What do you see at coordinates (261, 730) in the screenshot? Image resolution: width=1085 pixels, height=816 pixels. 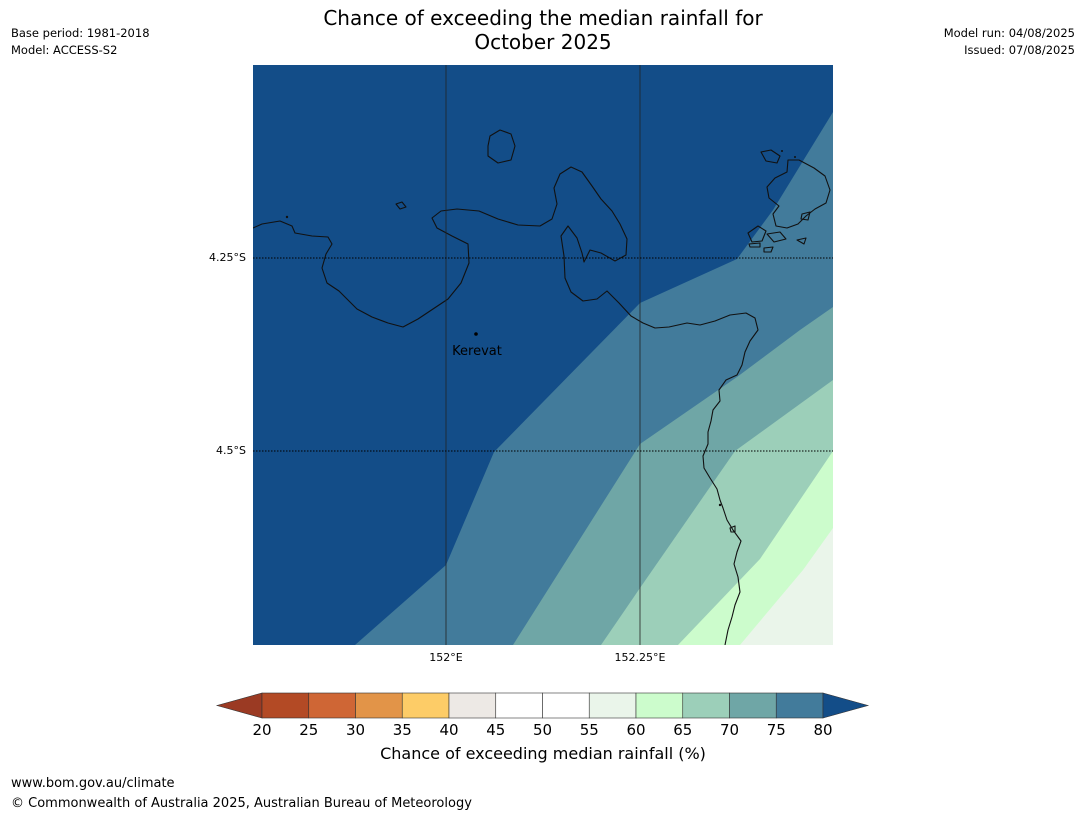 I see `colorbar-tick-label: 20` at bounding box center [261, 730].